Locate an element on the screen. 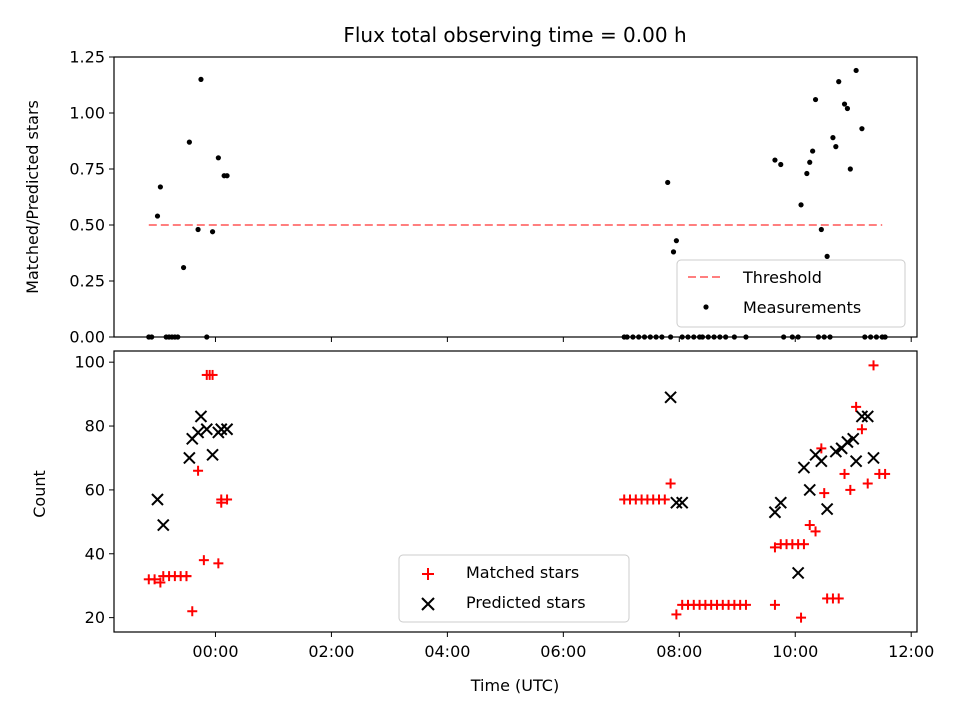  x-tick-label: 00:00 is located at coordinates (215, 651).